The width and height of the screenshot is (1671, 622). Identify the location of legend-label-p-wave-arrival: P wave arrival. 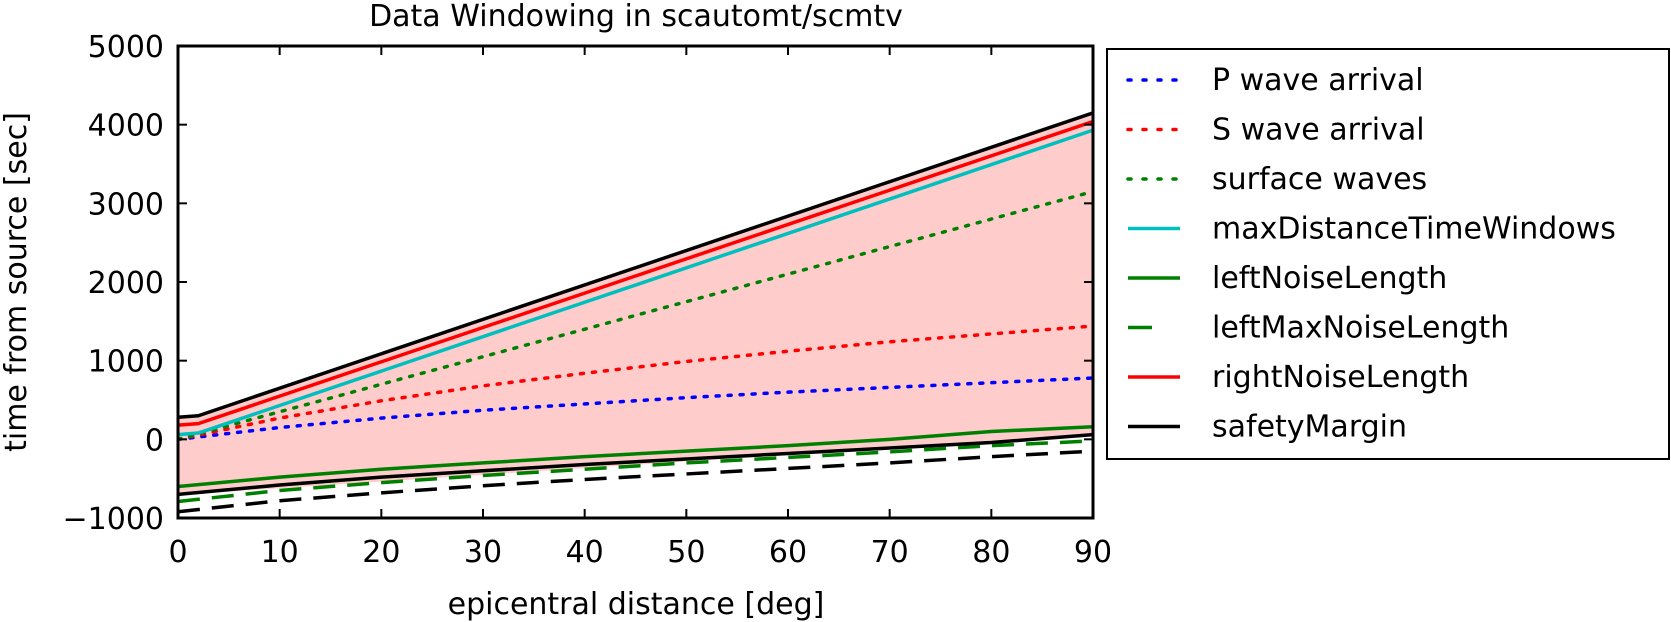
(1318, 80).